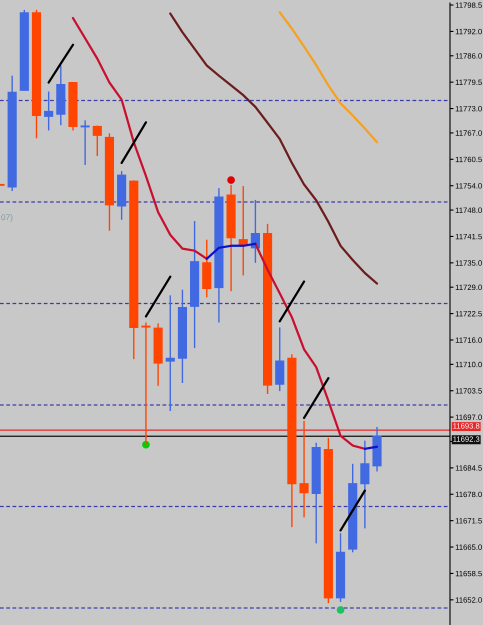 This screenshot has width=483, height=625. What do you see at coordinates (328, 77) in the screenshot?
I see `line-series` at bounding box center [328, 77].